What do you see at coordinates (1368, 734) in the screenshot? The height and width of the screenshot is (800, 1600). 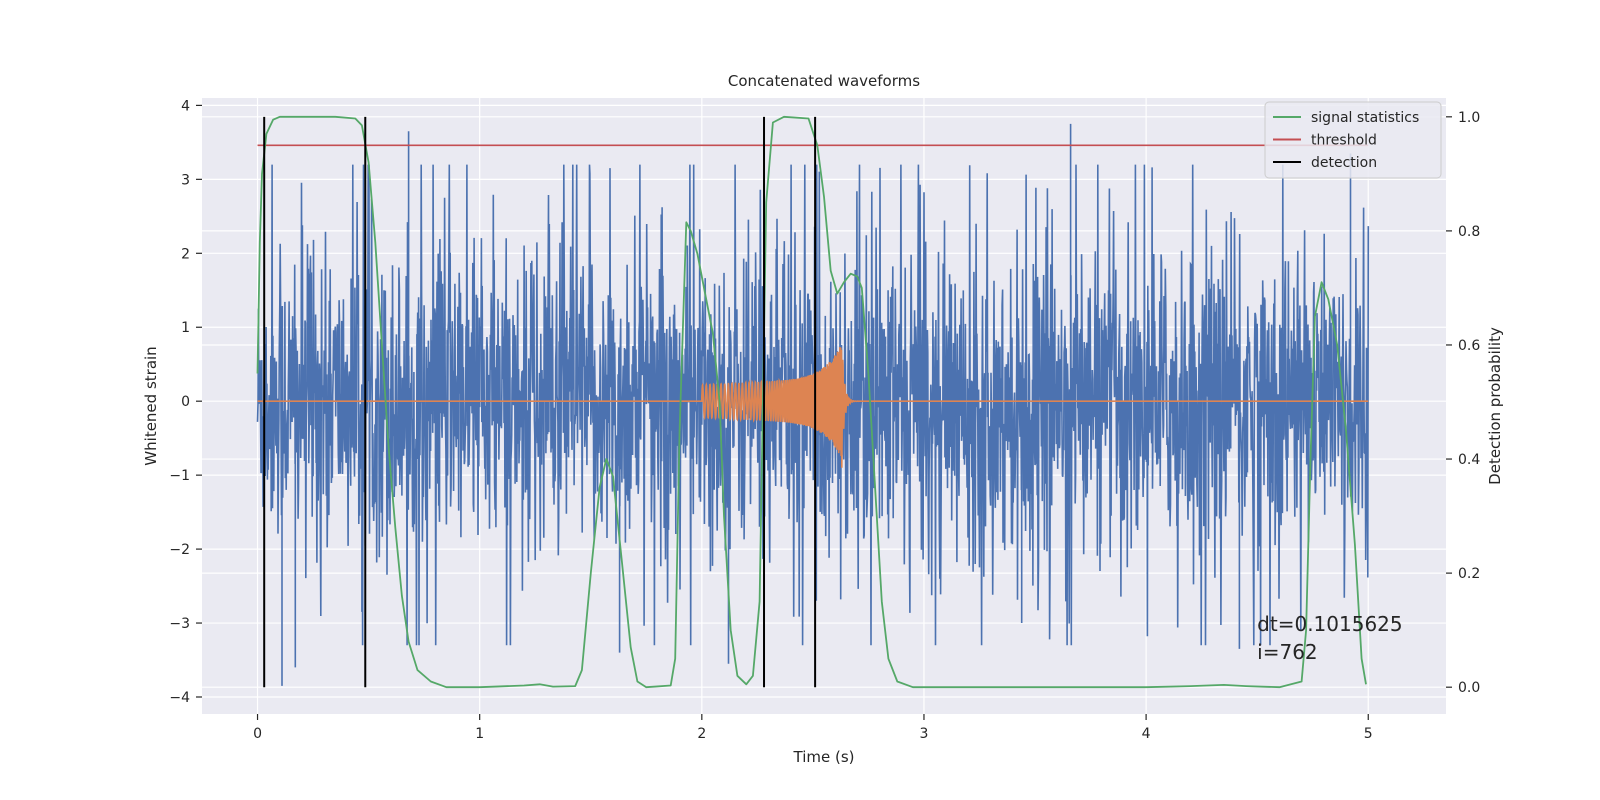 I see `x-tick-label: 5` at bounding box center [1368, 734].